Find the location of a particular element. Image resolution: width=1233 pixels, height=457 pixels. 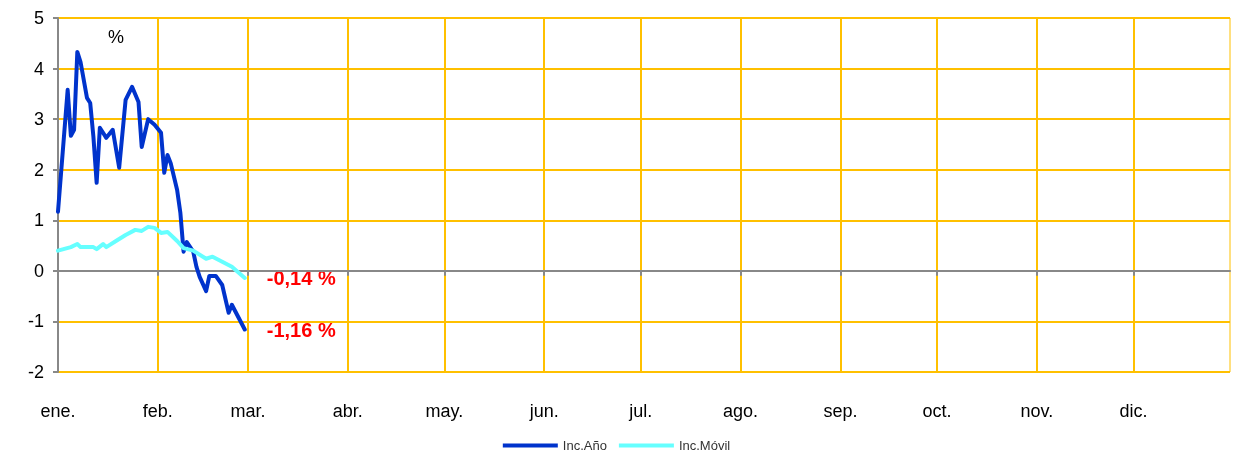

y-tick-label: 2 is located at coordinates (38, 169).